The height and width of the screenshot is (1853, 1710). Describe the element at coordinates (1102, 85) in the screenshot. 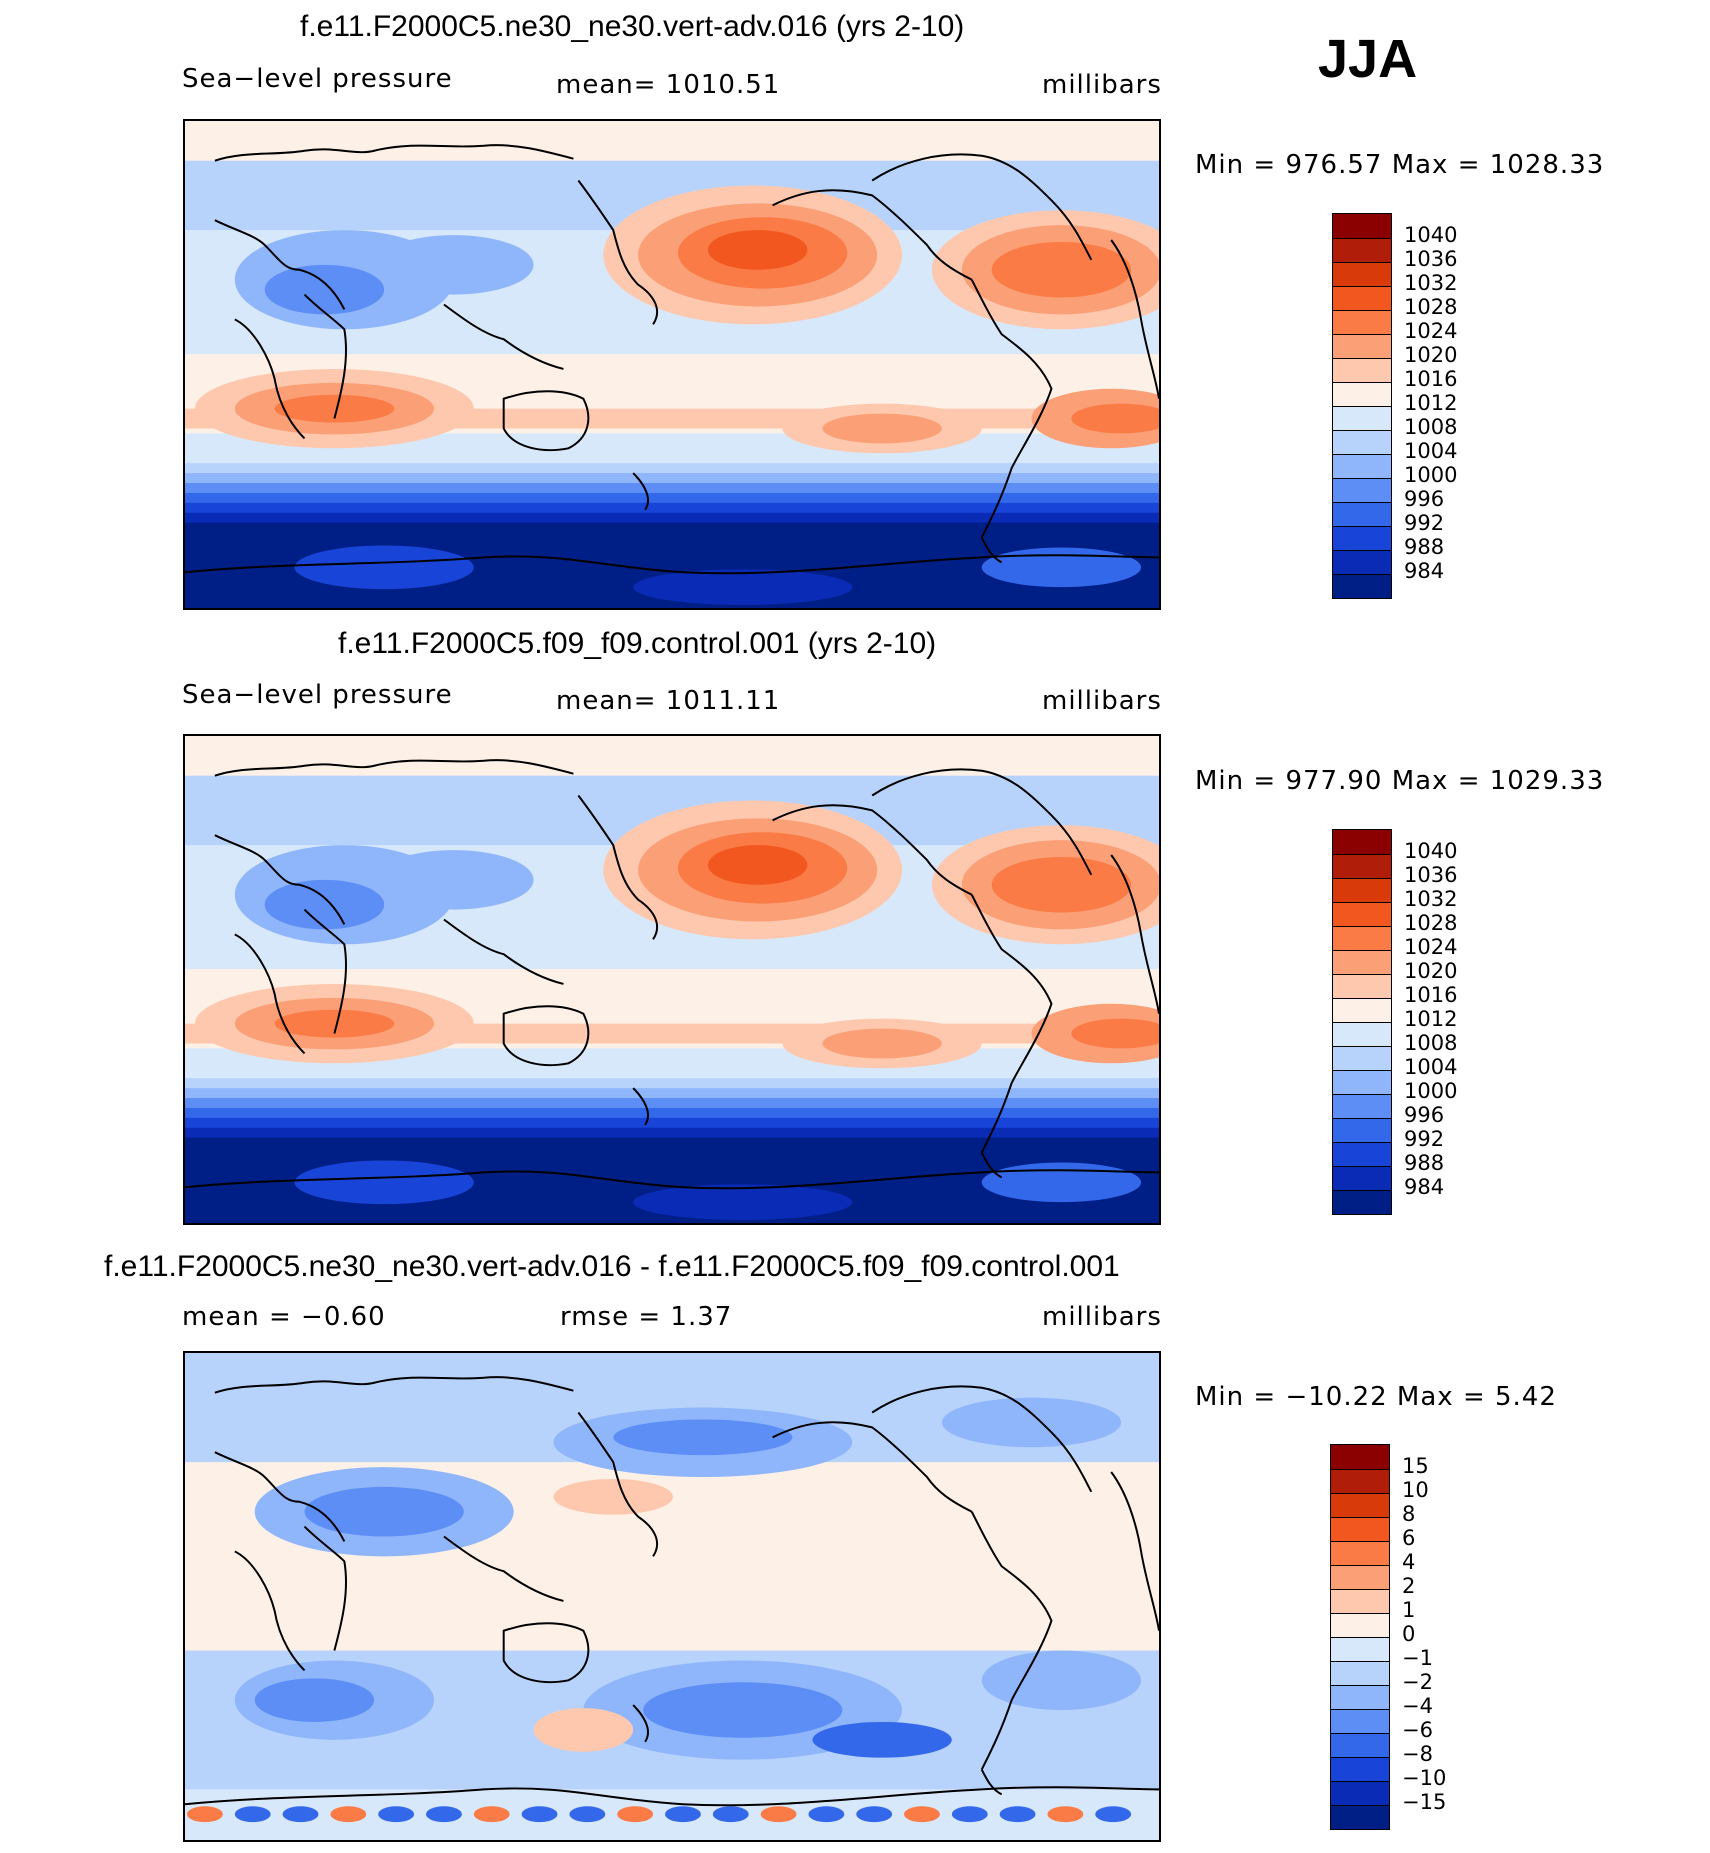

I see `panel-1-units-label: millibars` at that location.